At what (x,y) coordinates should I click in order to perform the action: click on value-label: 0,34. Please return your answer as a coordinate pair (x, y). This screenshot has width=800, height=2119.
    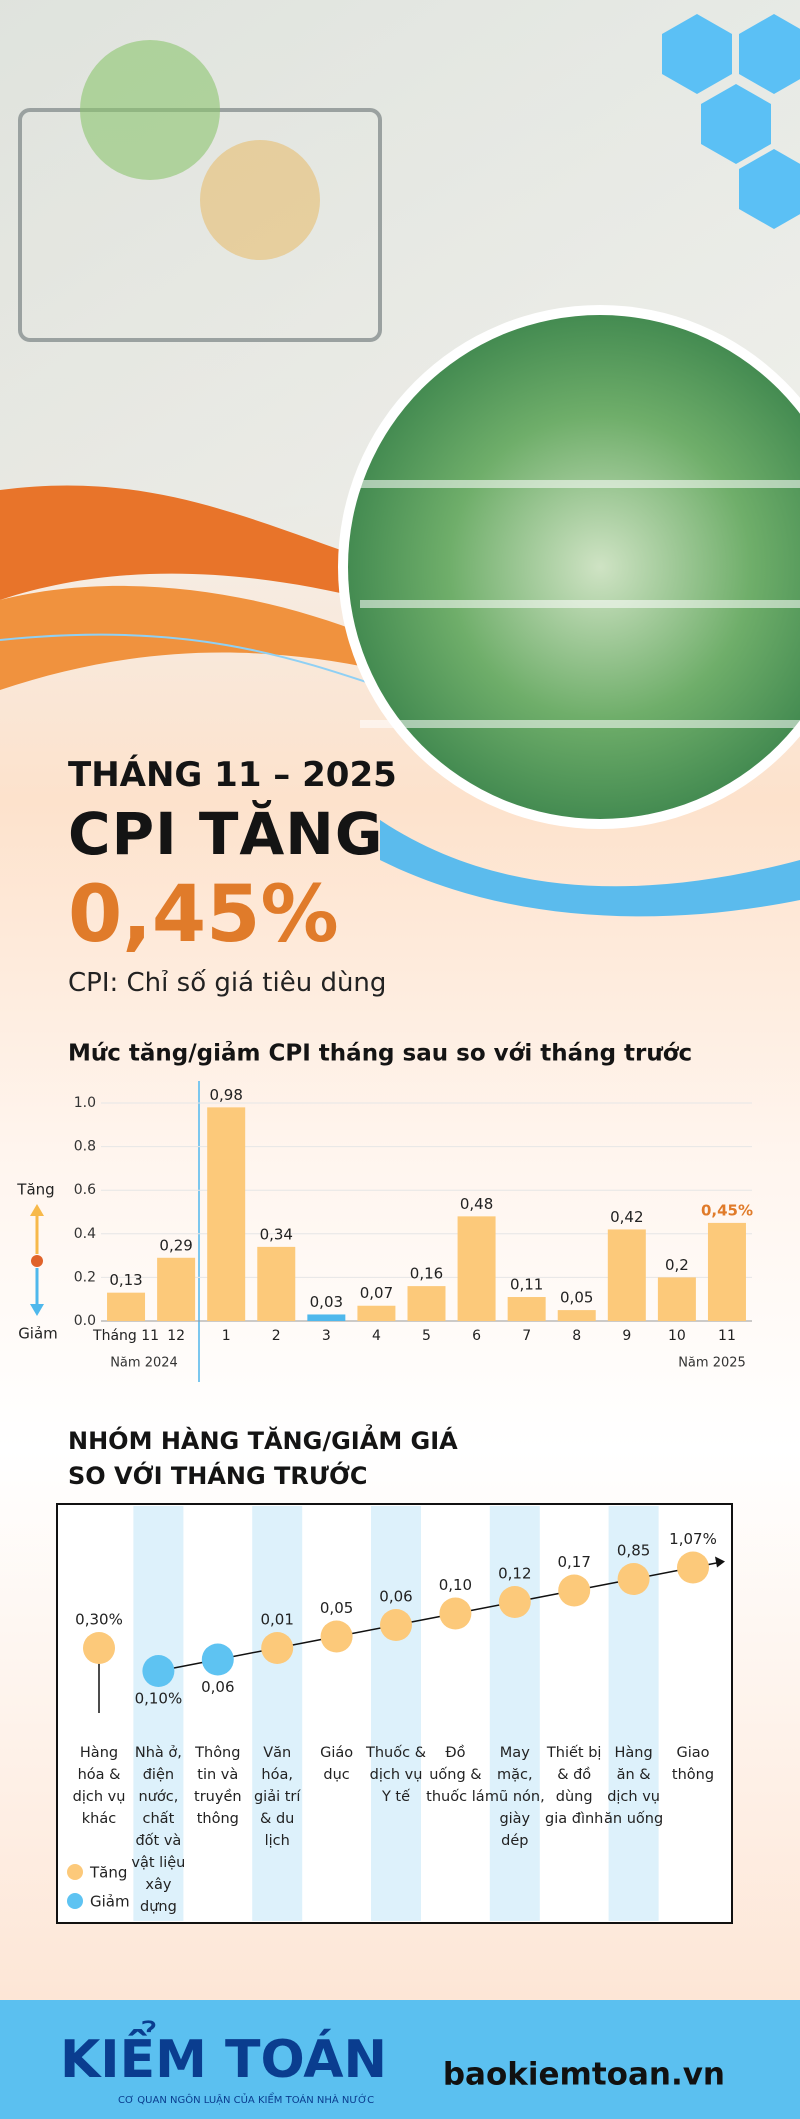
    Looking at the image, I should click on (276, 1234).